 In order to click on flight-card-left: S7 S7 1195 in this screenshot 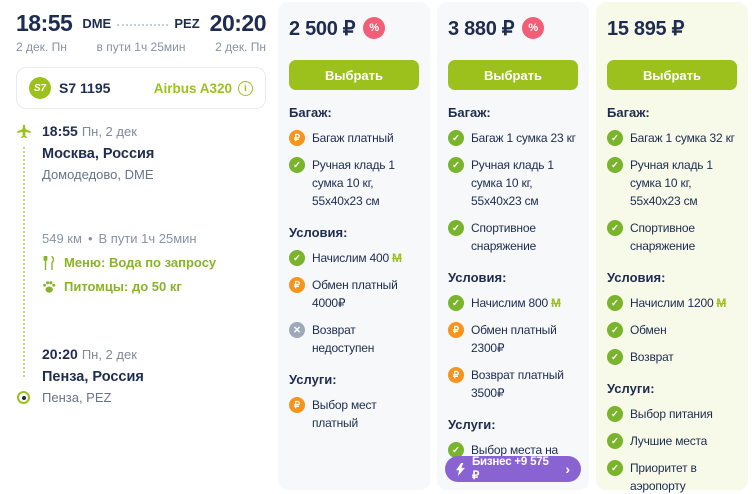, I will do `click(69, 88)`.